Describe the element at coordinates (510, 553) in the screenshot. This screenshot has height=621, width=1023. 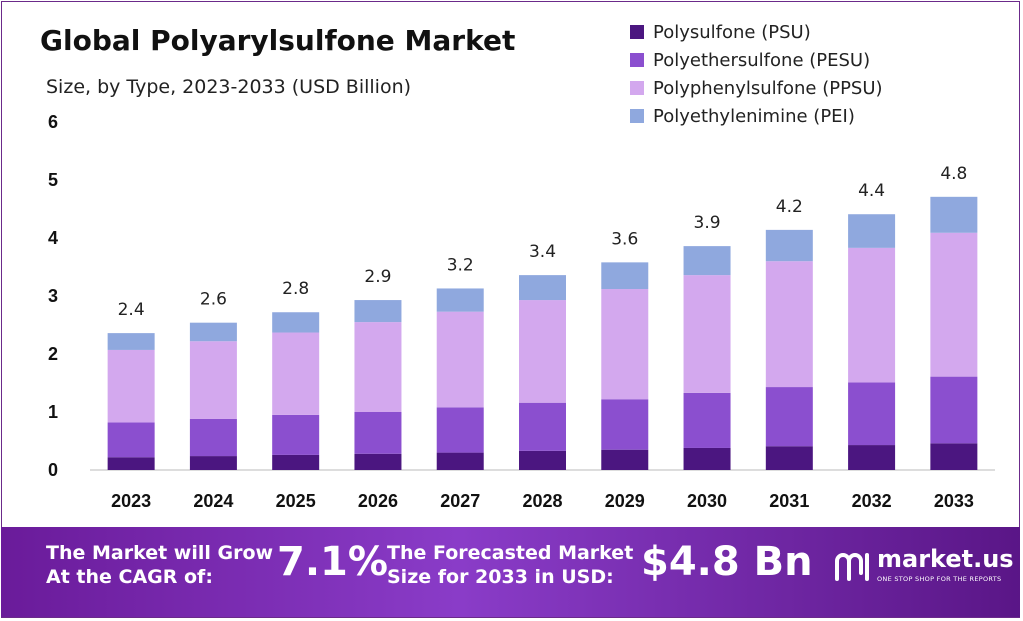
I see `forecast-text-line1: The Forecasted Market` at that location.